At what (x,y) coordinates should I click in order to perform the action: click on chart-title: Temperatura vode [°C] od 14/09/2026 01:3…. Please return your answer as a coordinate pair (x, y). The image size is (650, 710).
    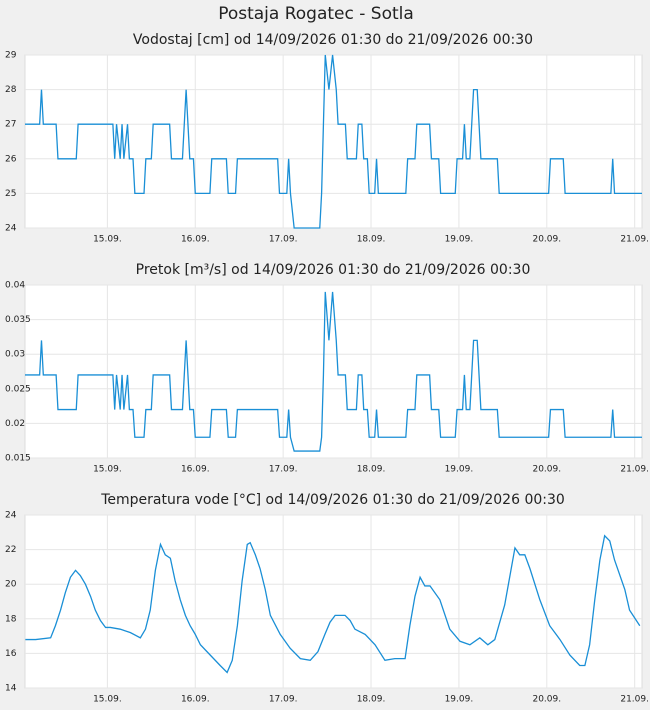
    Looking at the image, I should click on (332, 500).